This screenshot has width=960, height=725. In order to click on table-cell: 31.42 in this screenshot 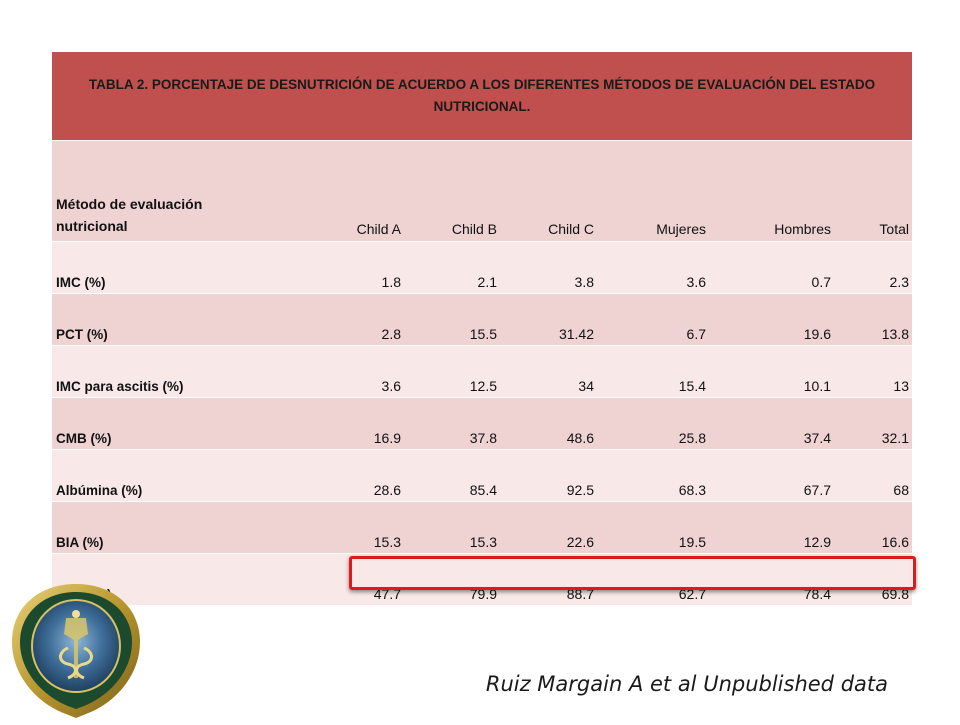, I will do `click(548, 319)`.